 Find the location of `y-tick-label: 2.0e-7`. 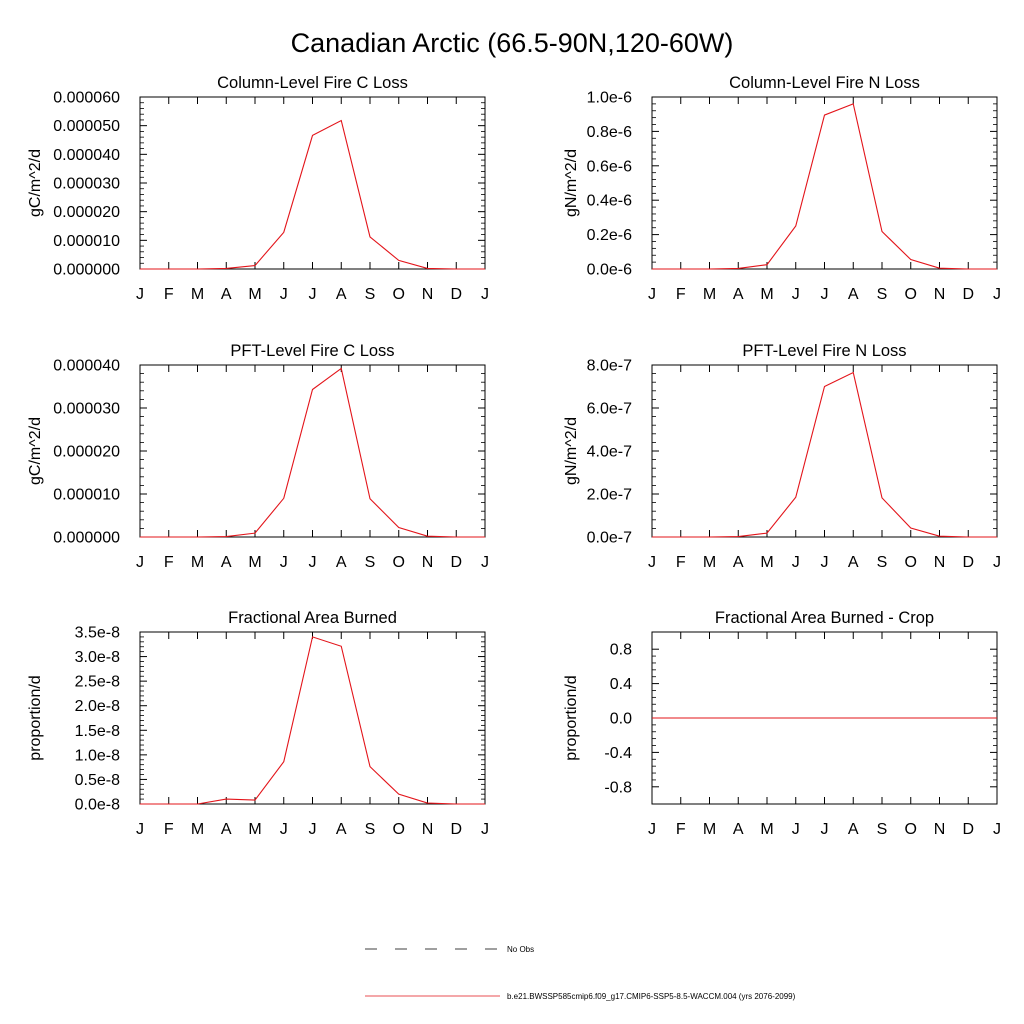

y-tick-label: 2.0e-7 is located at coordinates (609, 495).